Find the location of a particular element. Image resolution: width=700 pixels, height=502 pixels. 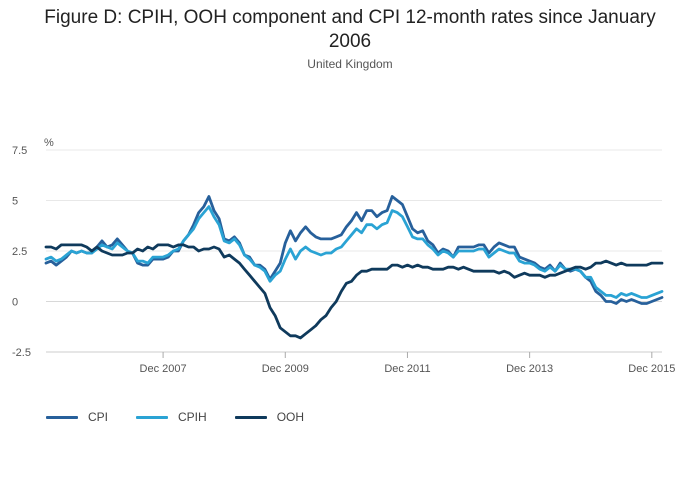

y-tick-label: 5 is located at coordinates (15, 202).